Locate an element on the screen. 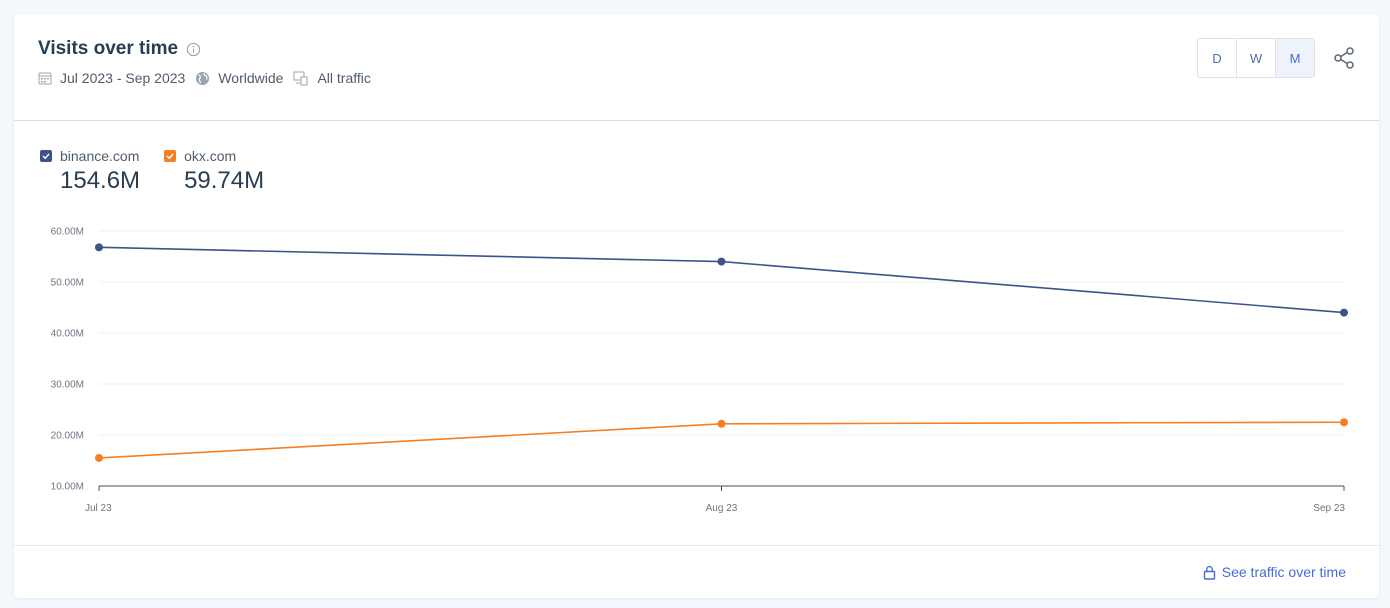  y-tick-label: 40.00M is located at coordinates (67, 334).